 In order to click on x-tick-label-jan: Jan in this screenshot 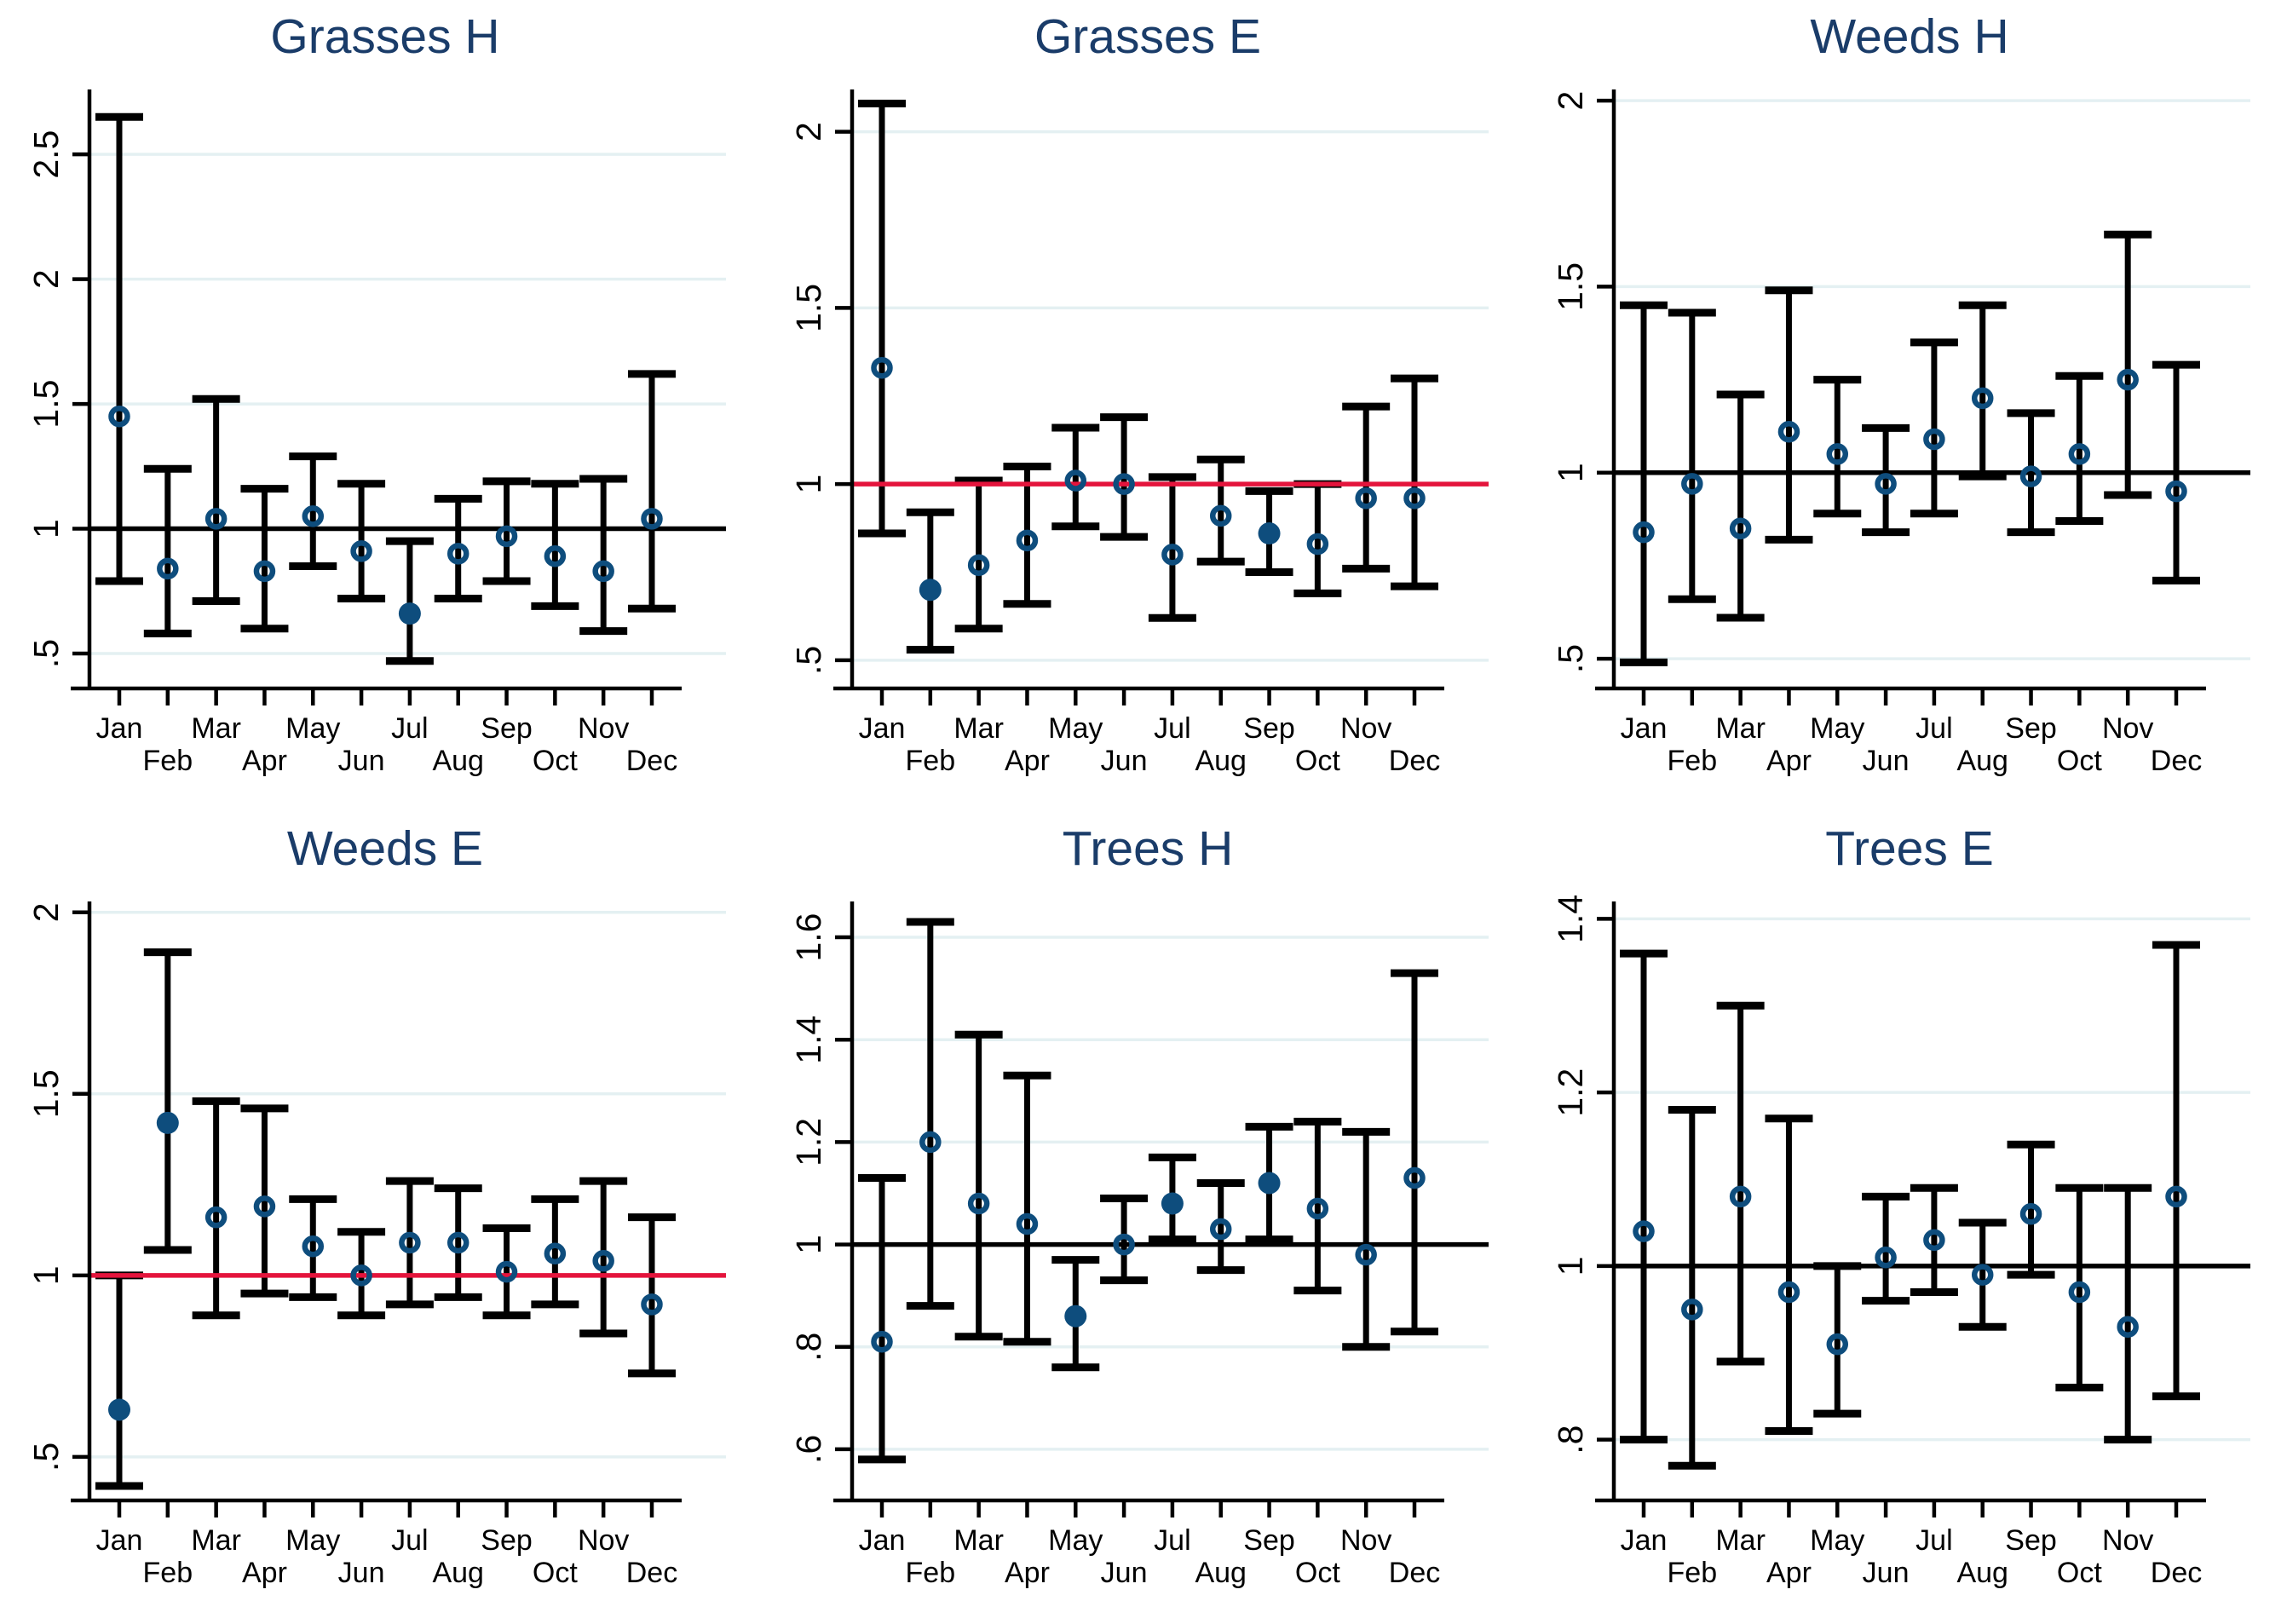, I will do `click(119, 1540)`.